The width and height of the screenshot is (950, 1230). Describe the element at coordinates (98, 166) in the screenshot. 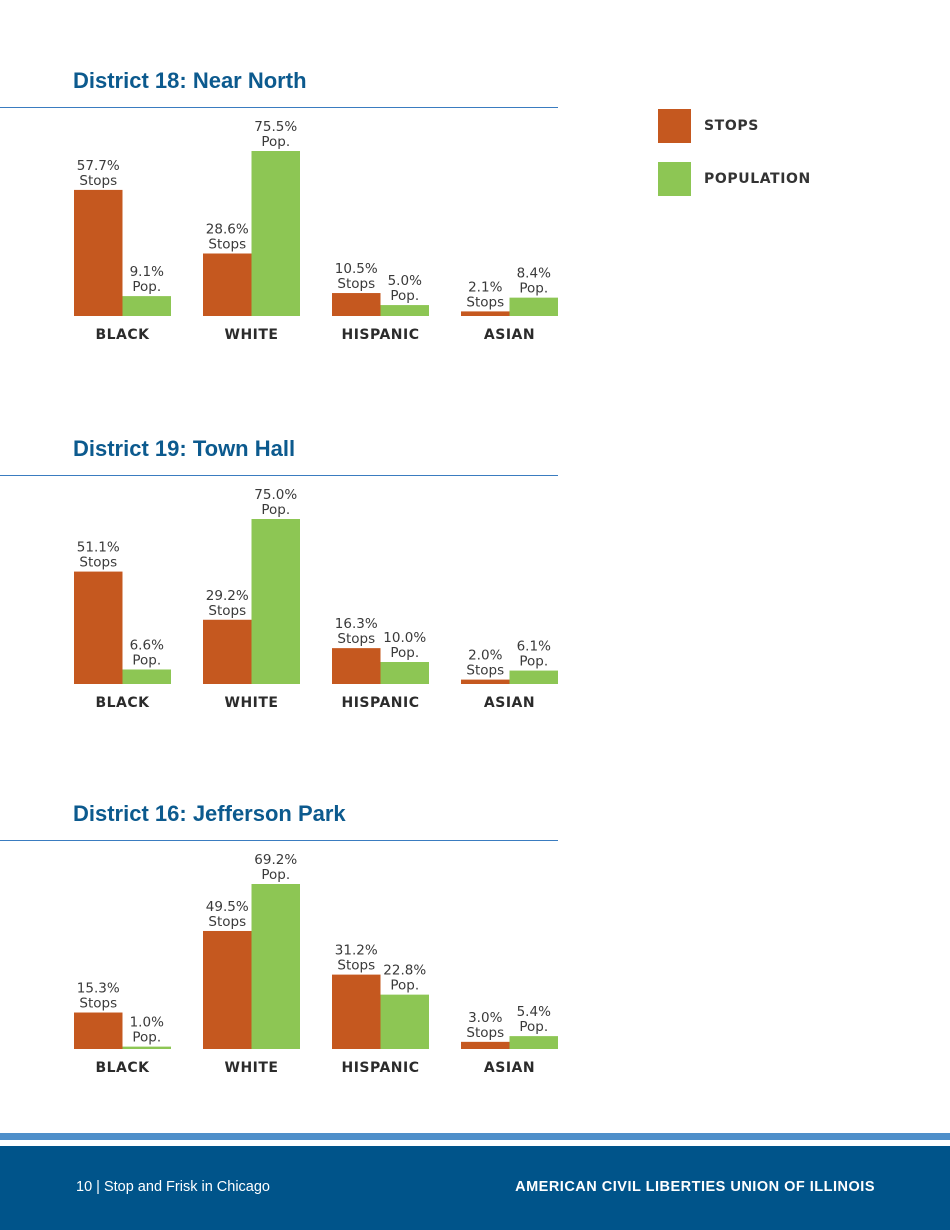

I see `data-label-stops-black: 57.7%` at that location.